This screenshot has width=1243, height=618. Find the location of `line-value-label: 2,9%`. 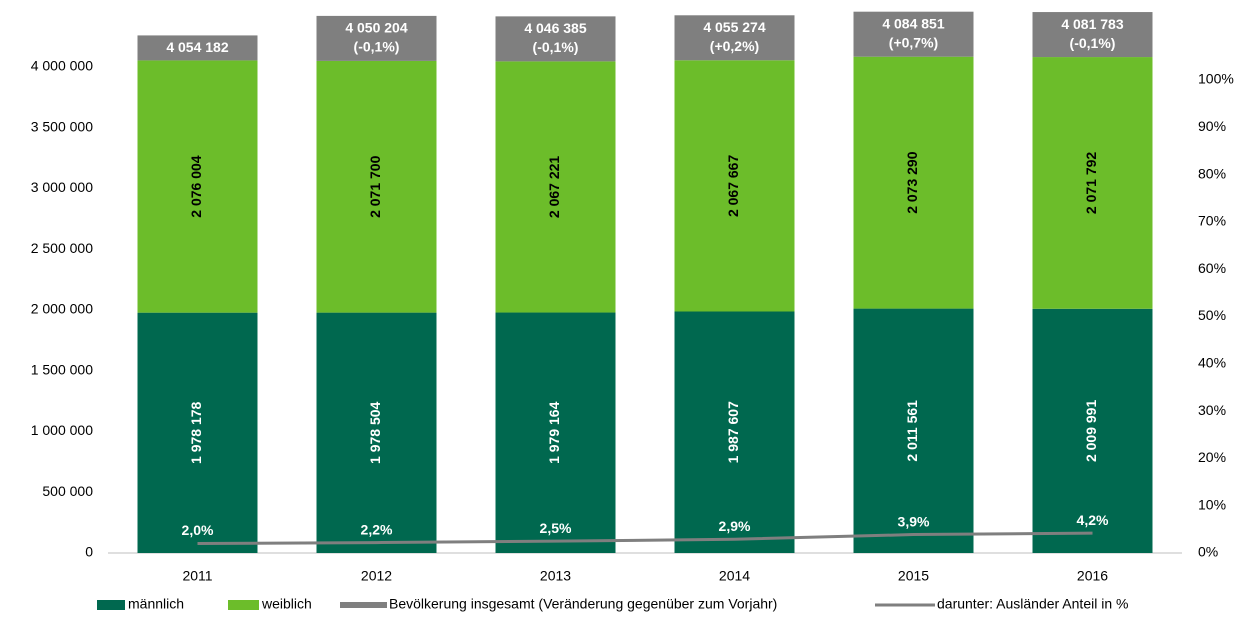

line-value-label: 2,9% is located at coordinates (735, 526).